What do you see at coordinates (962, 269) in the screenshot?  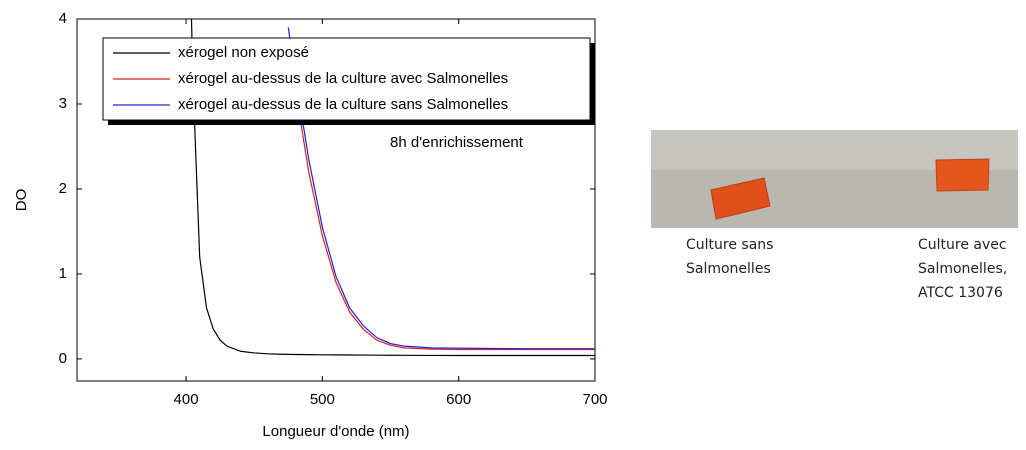 I see `photo-caption: Salmonelles,` at bounding box center [962, 269].